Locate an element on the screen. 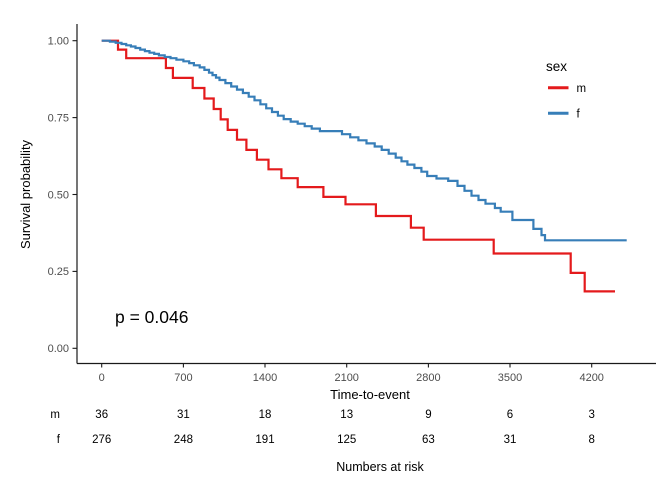 The image size is (672, 480). x-axis-title: Time-to-event is located at coordinates (370, 394).